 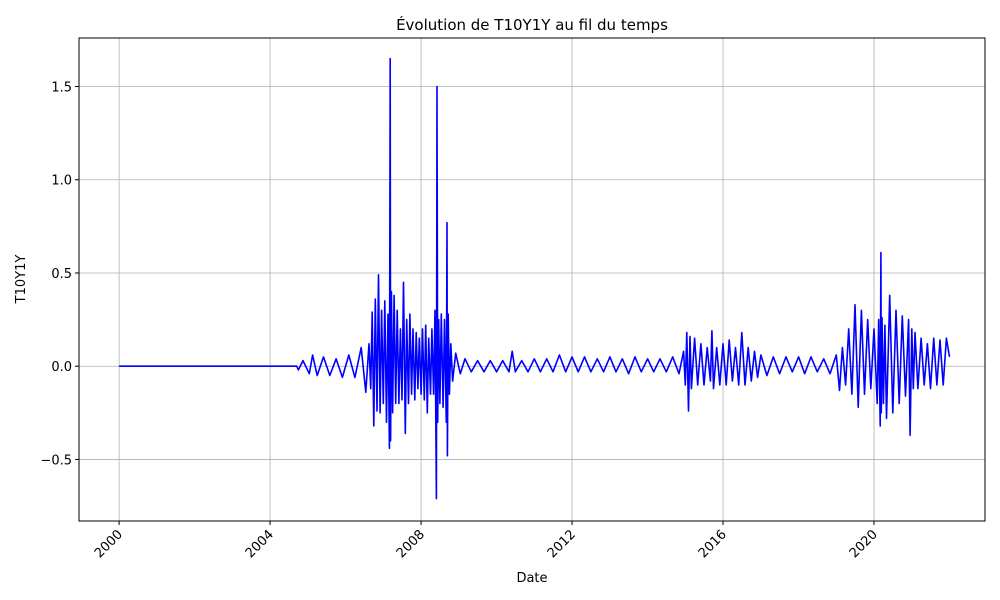 I want to click on y-axis-title: T10Y1Y, so click(x=21, y=280).